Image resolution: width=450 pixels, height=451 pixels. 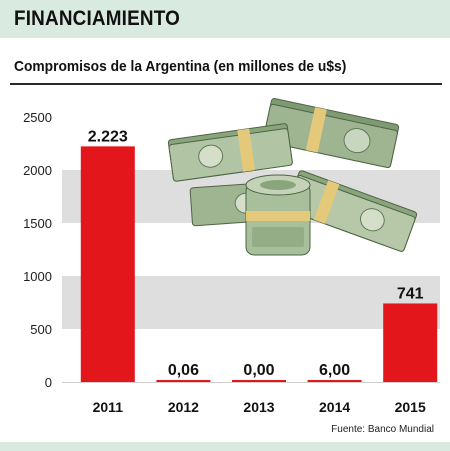 What do you see at coordinates (258, 370) in the screenshot?
I see `data-label: 0,00` at bounding box center [258, 370].